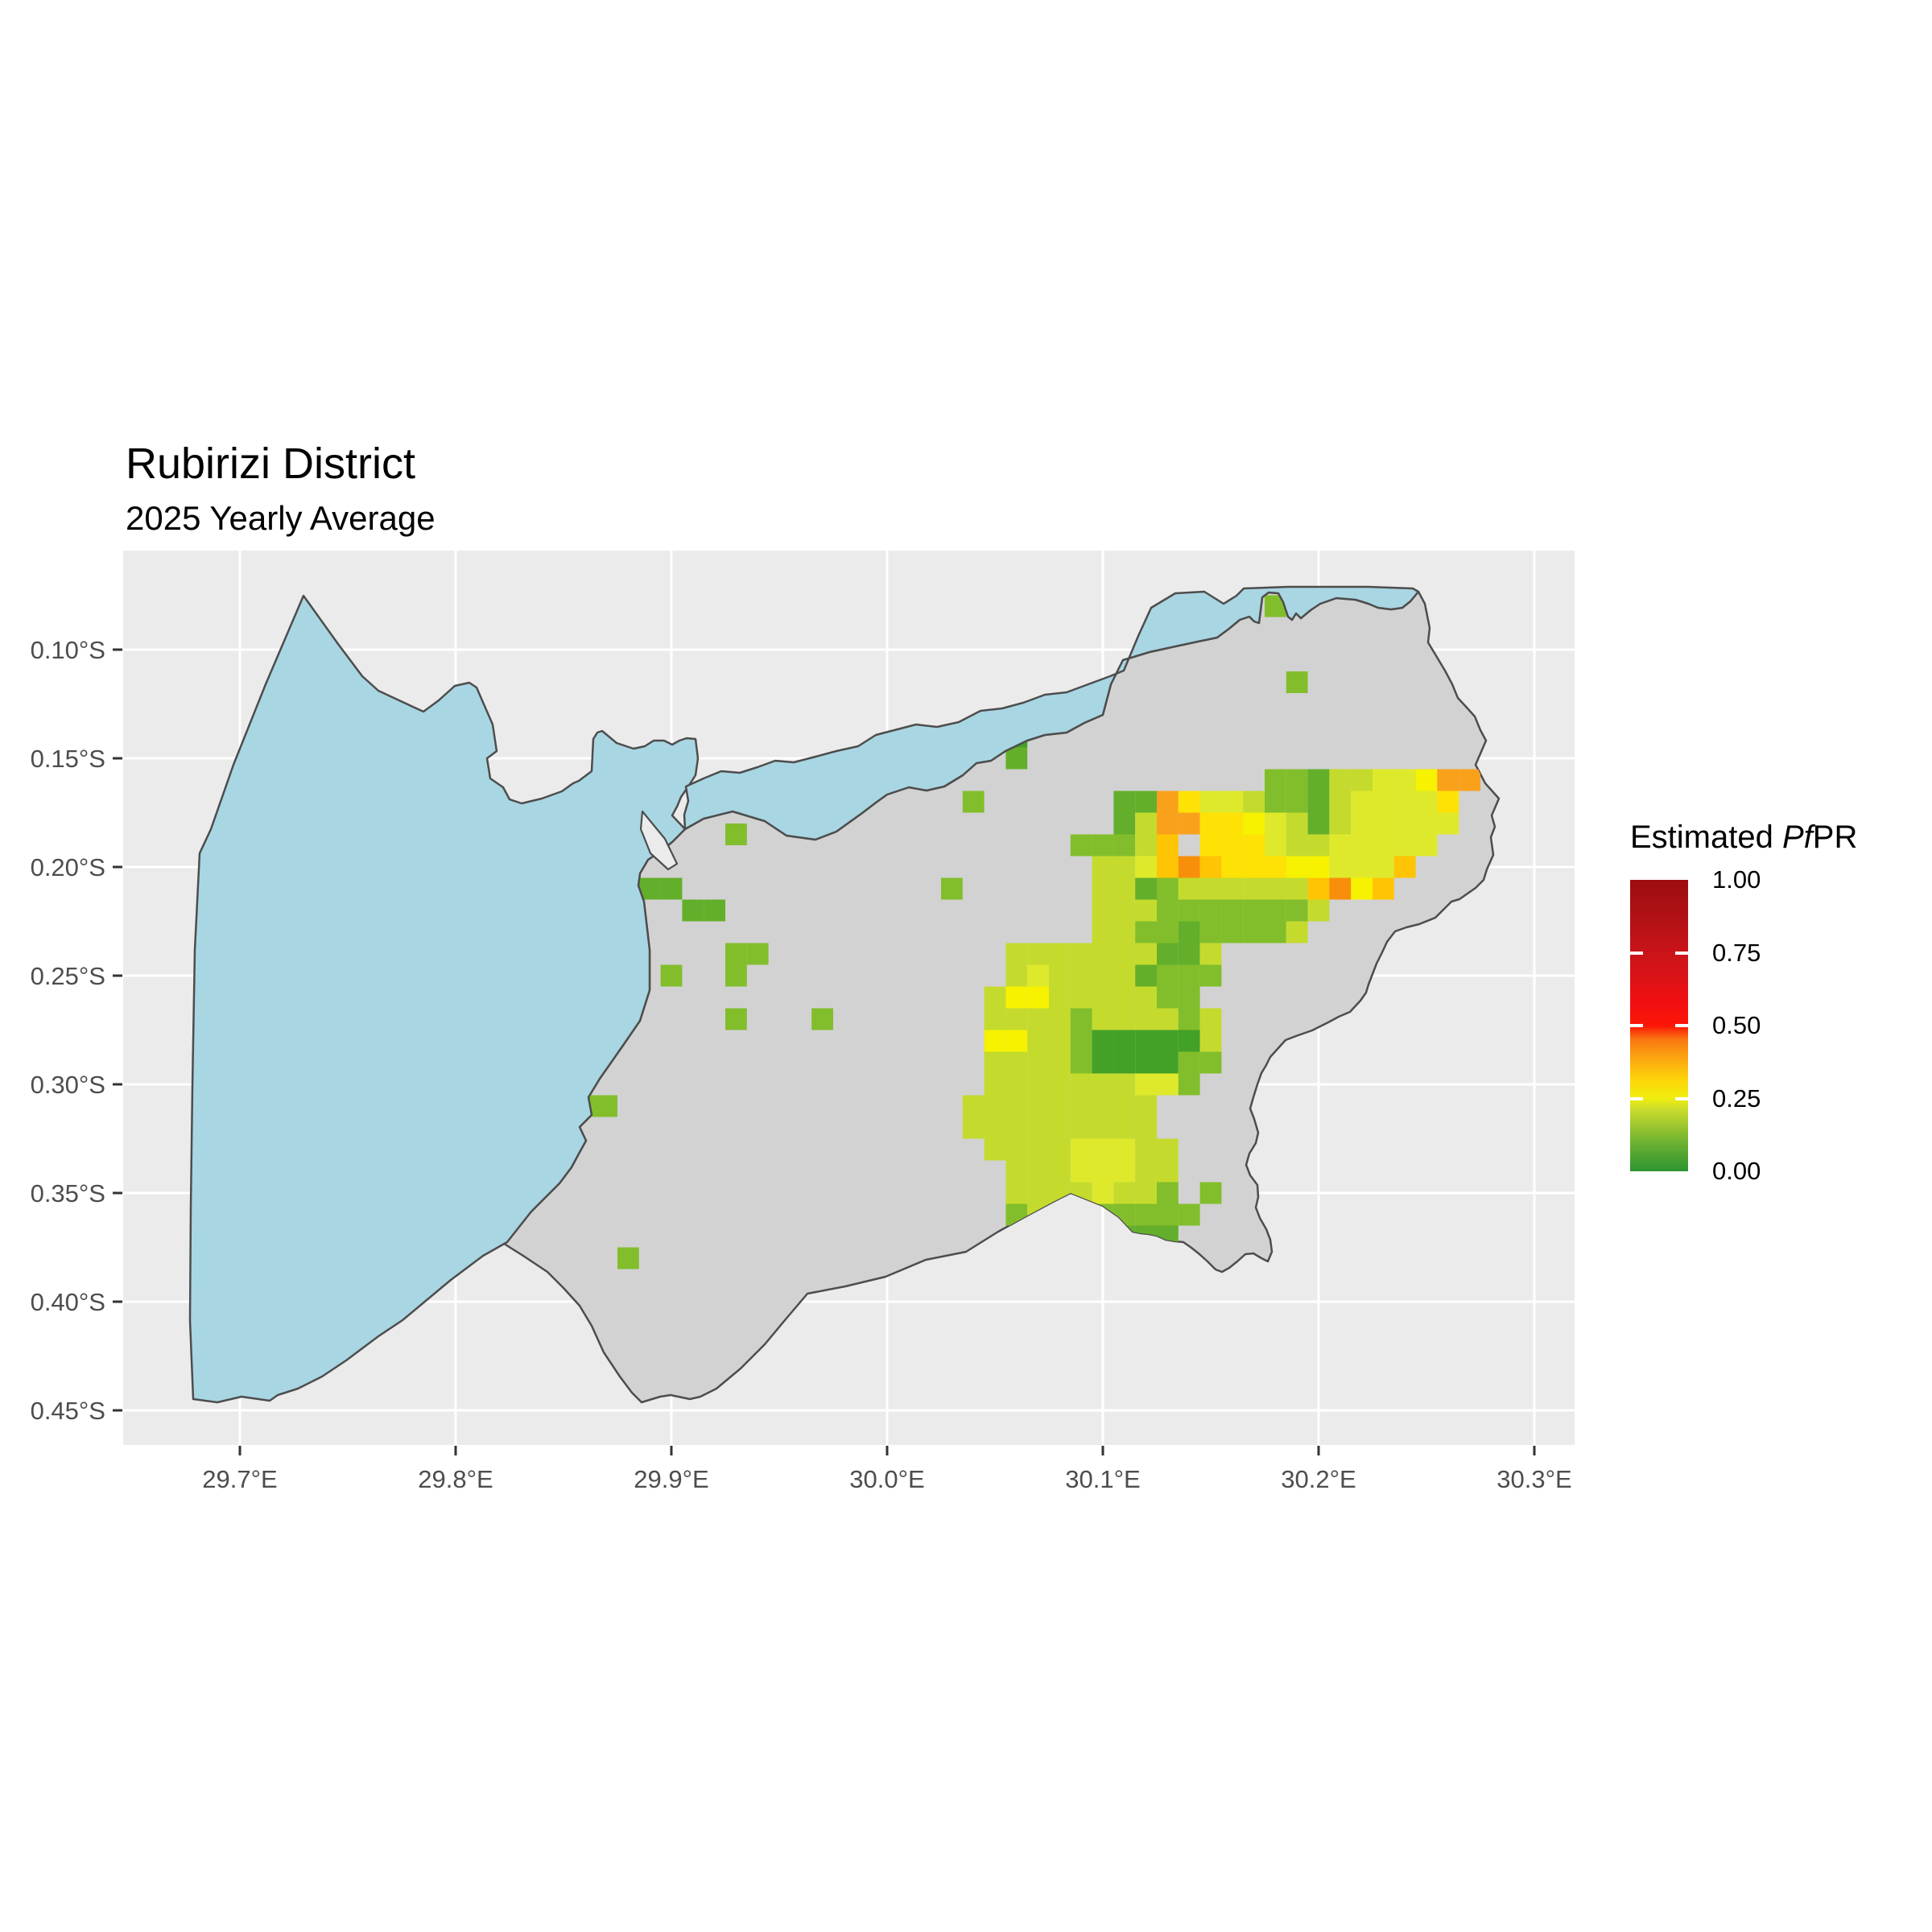  Describe the element at coordinates (659, 841) in the screenshot. I see `shore-peninsula` at that location.